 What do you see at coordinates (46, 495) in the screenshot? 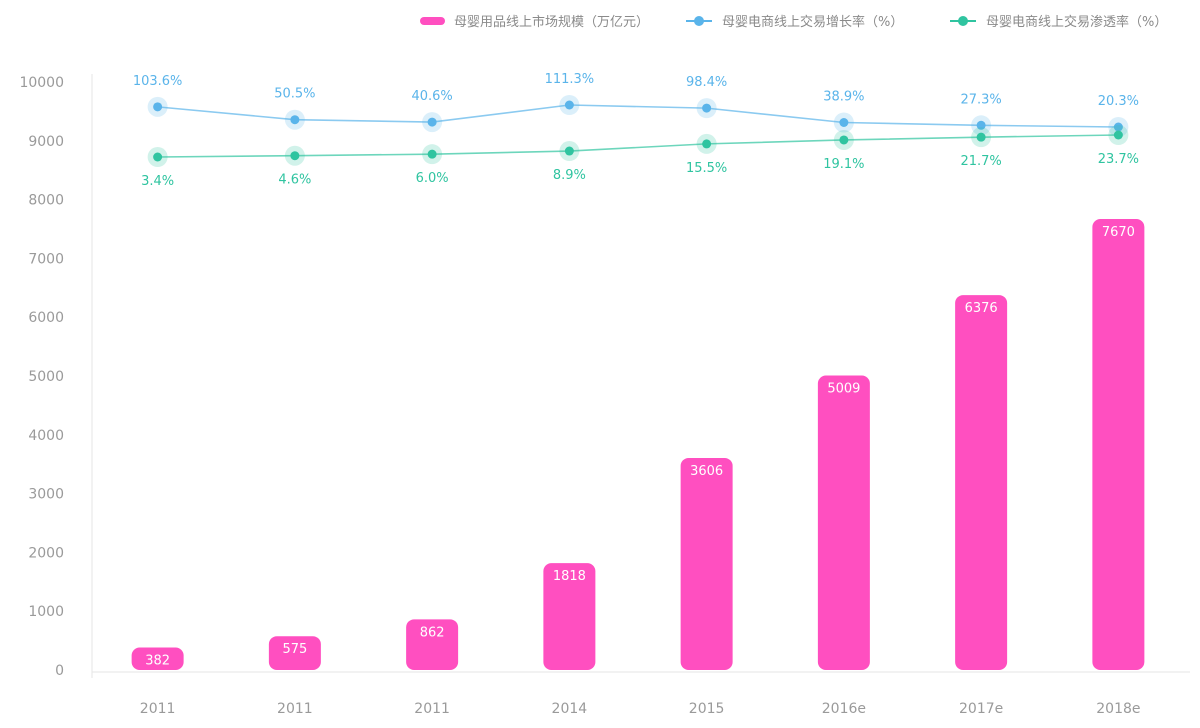
I see `y-tick-label: 3000` at bounding box center [46, 495].